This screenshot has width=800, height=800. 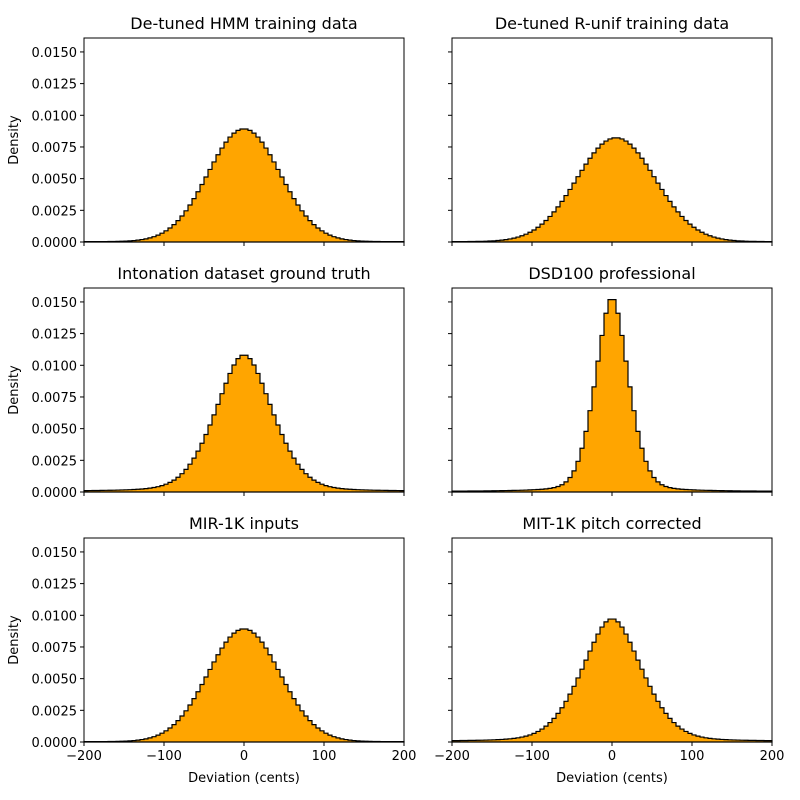 I want to click on chart-title: MIR-1K inputs, so click(x=244, y=523).